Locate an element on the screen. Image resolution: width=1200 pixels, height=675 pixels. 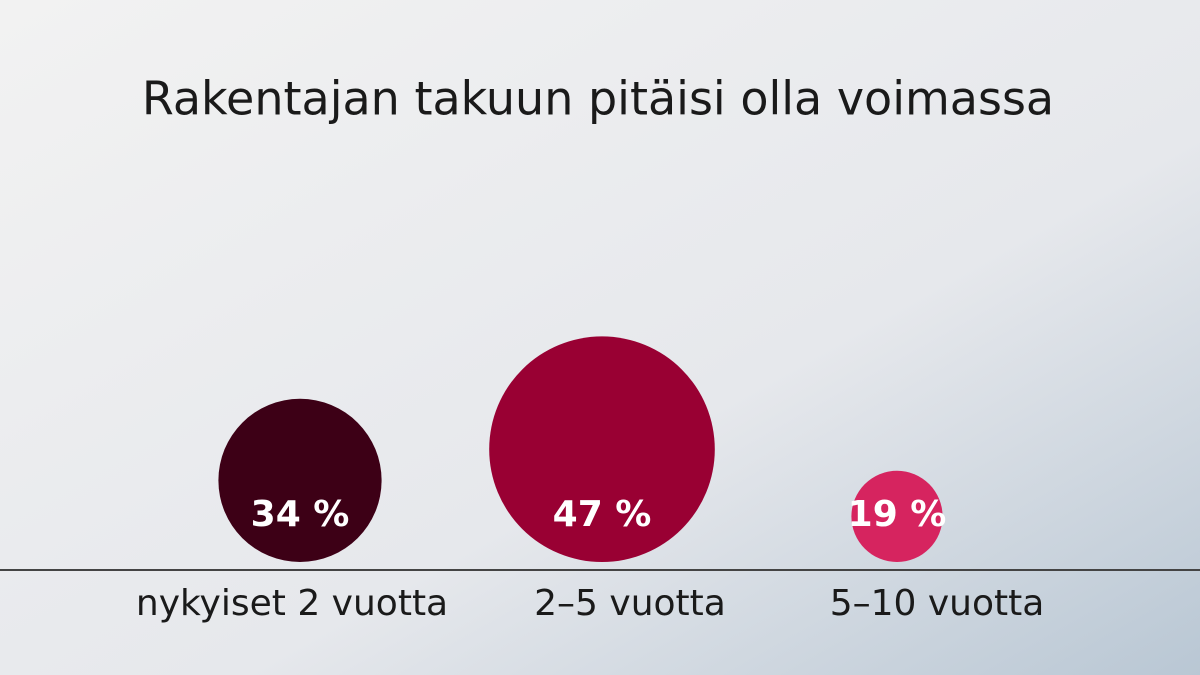
value-label: 34 % is located at coordinates (300, 514).